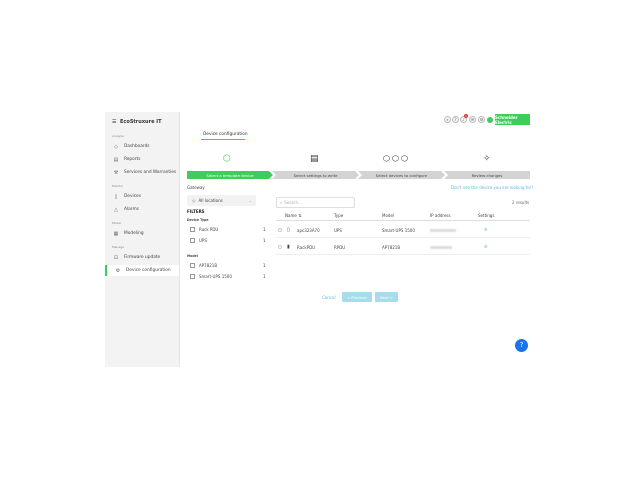 The height and width of the screenshot is (480, 640). Describe the element at coordinates (398, 230) in the screenshot. I see `cell-model: Smart-UPS 1500` at that location.